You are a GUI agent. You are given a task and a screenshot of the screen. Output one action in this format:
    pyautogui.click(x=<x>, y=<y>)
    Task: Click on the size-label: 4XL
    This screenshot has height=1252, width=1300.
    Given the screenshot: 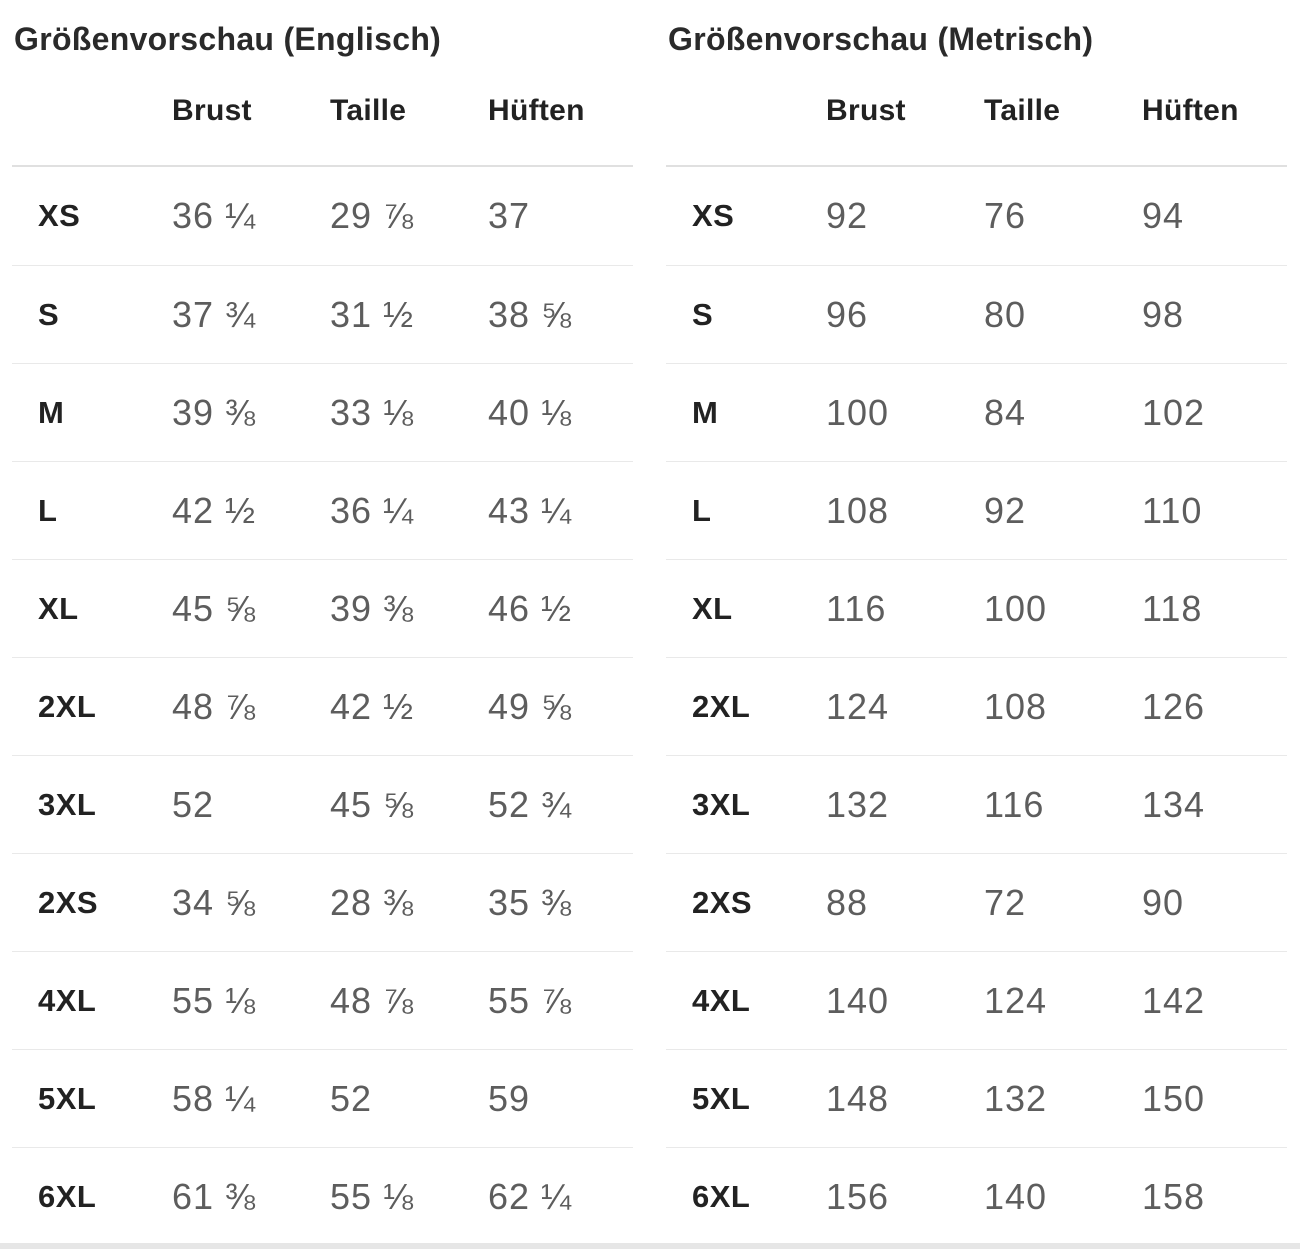 What is the action you would take?
    pyautogui.click(x=67, y=1000)
    